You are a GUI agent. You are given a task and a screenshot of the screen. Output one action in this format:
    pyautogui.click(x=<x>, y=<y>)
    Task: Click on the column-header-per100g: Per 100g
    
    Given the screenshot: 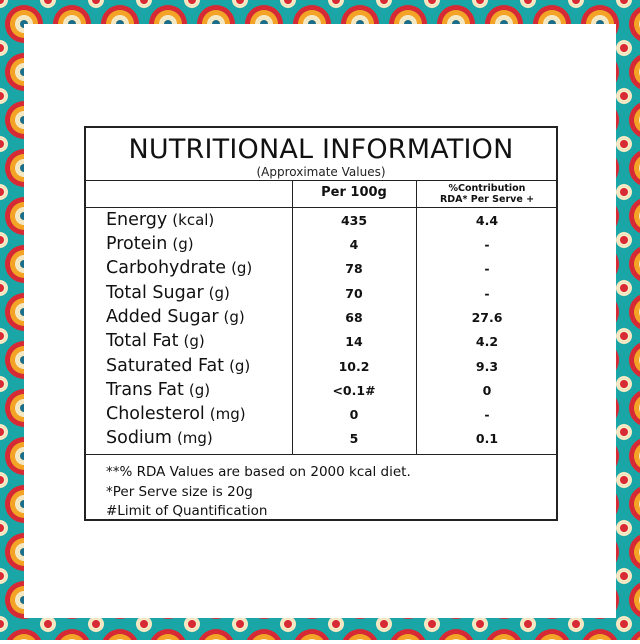 What is the action you would take?
    pyautogui.click(x=354, y=192)
    